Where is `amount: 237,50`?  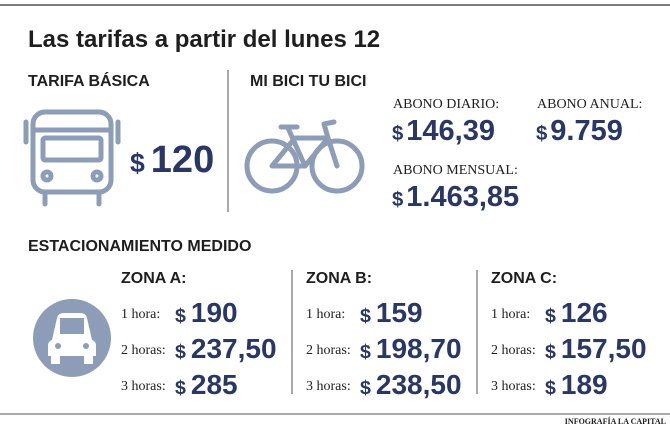 amount: 237,50 is located at coordinates (234, 348).